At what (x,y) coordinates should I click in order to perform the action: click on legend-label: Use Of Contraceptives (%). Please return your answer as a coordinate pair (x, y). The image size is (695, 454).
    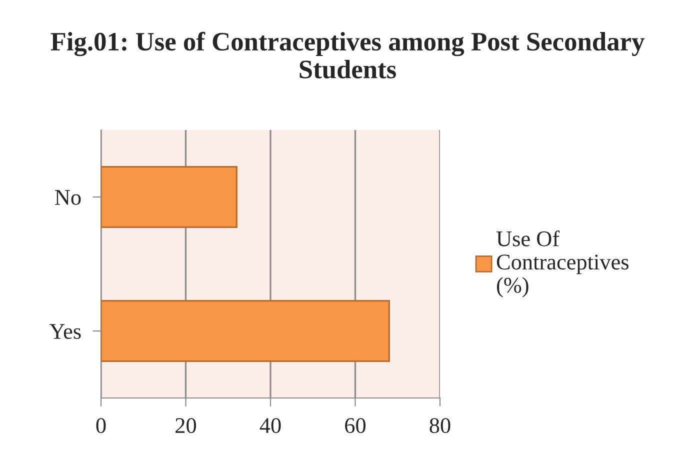
    Looking at the image, I should click on (562, 264).